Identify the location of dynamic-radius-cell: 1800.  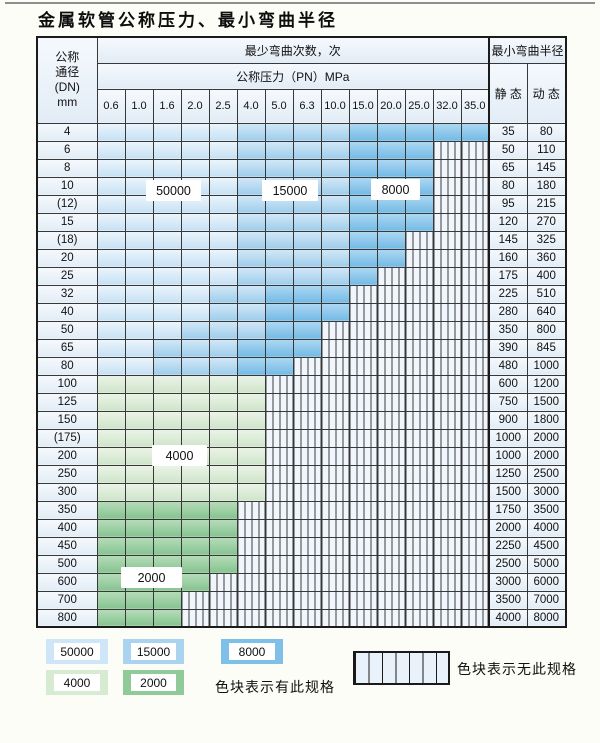
(546, 420).